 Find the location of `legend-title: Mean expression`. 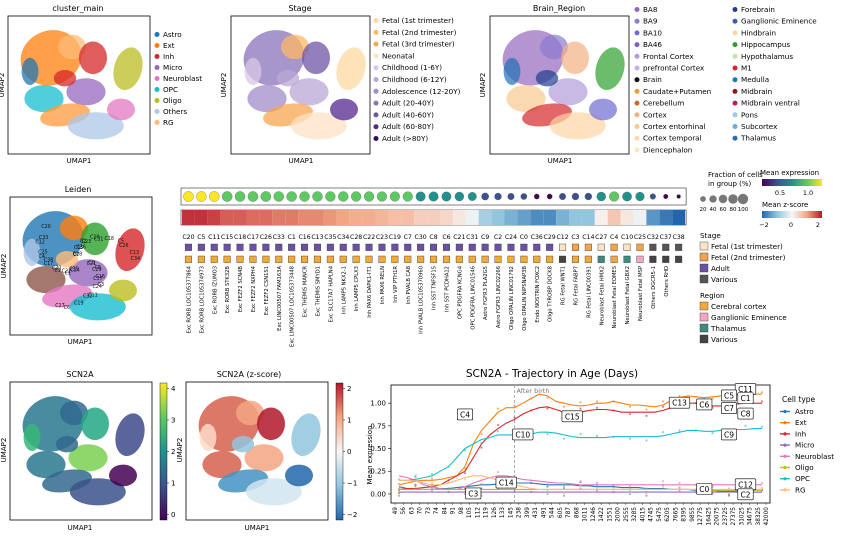

legend-title: Mean expression is located at coordinates (789, 173).